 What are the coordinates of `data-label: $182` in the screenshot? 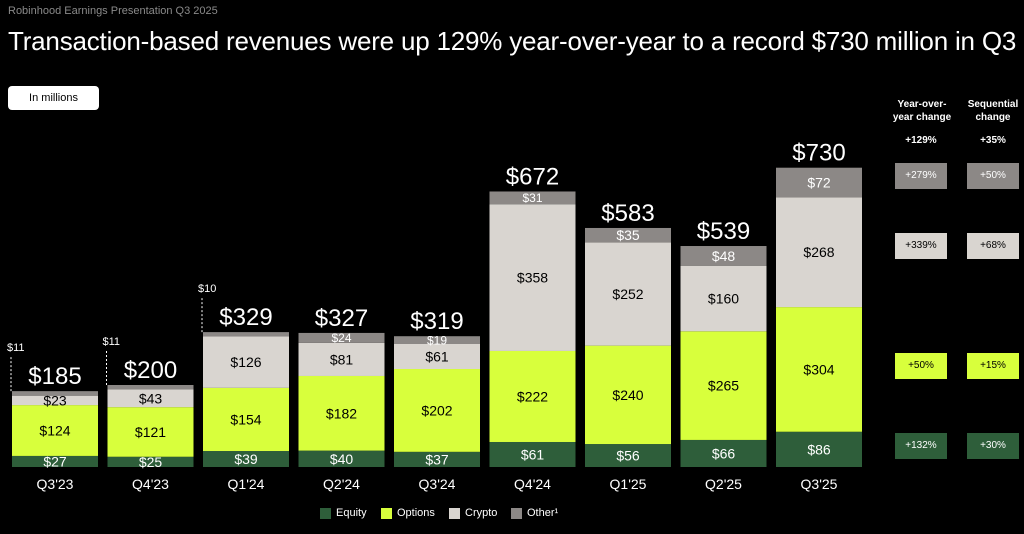 It's located at (341, 413).